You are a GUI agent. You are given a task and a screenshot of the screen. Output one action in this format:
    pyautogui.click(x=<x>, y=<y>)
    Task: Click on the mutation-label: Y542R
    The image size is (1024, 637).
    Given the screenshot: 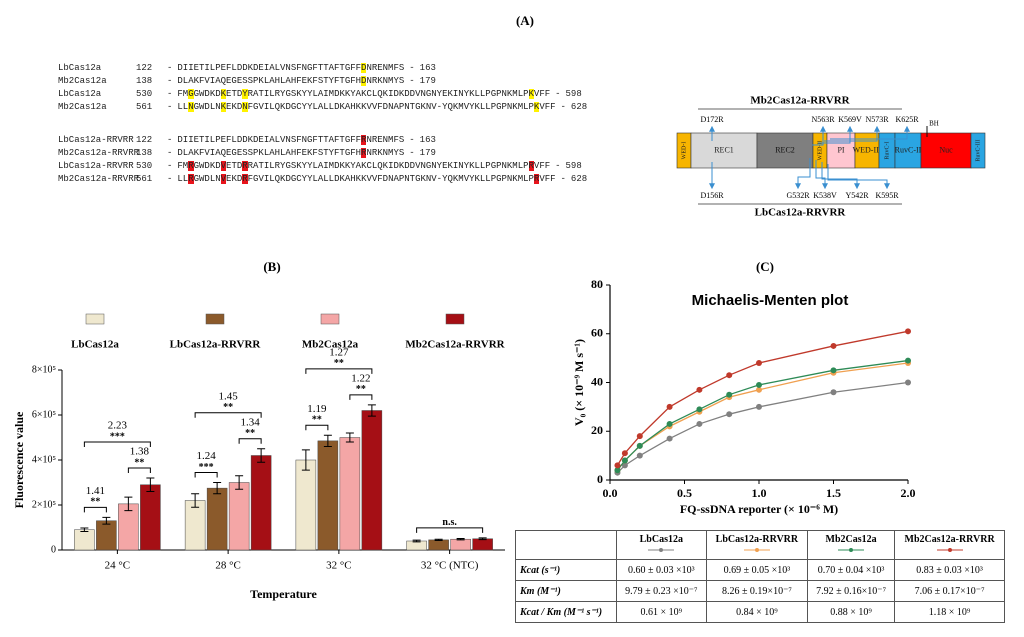 What is the action you would take?
    pyautogui.click(x=857, y=195)
    